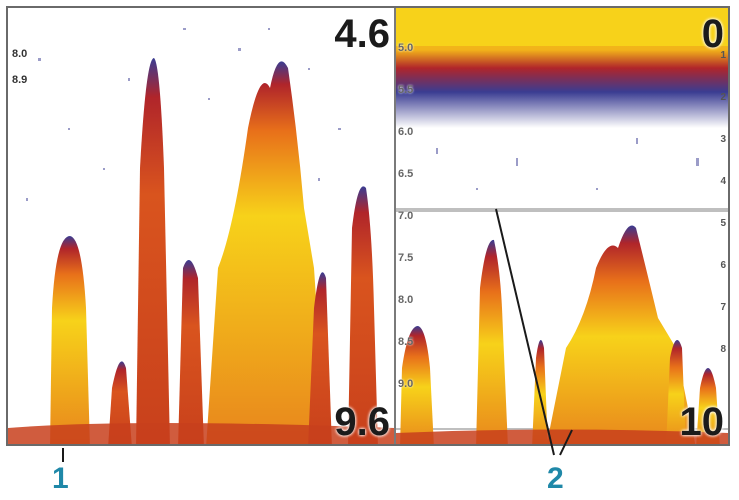  Describe the element at coordinates (723, 265) in the screenshot. I see `range-mini-scale: 6` at that location.